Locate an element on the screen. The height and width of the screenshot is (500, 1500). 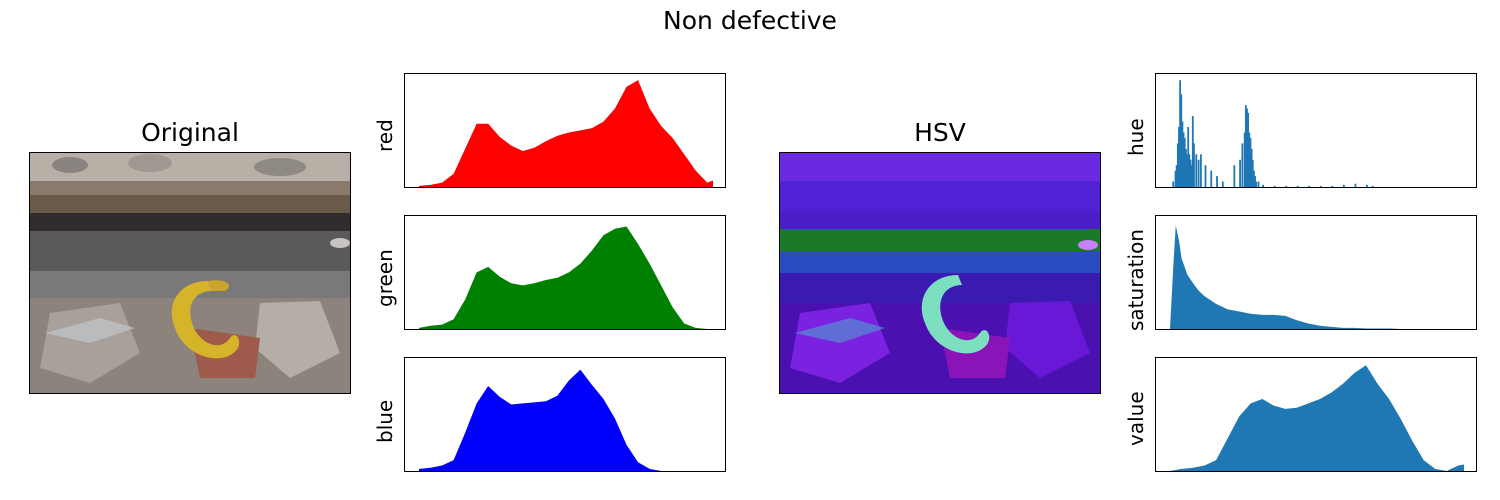
blue-histogram is located at coordinates (565, 414).